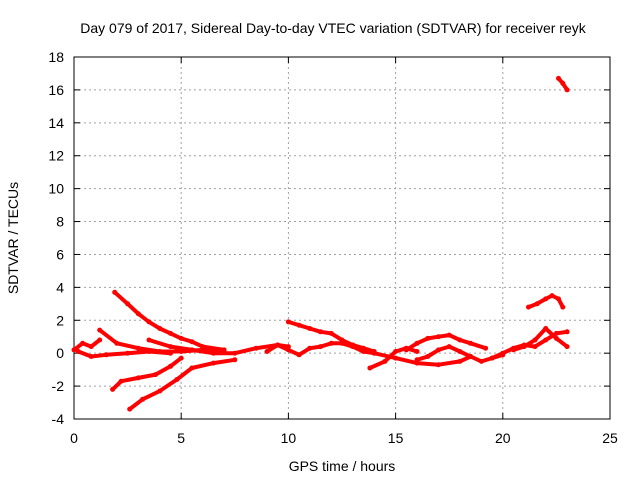 The image size is (640, 480). Describe the element at coordinates (13, 238) in the screenshot. I see `y-axis-label: SDTVAR / TECUs` at that location.